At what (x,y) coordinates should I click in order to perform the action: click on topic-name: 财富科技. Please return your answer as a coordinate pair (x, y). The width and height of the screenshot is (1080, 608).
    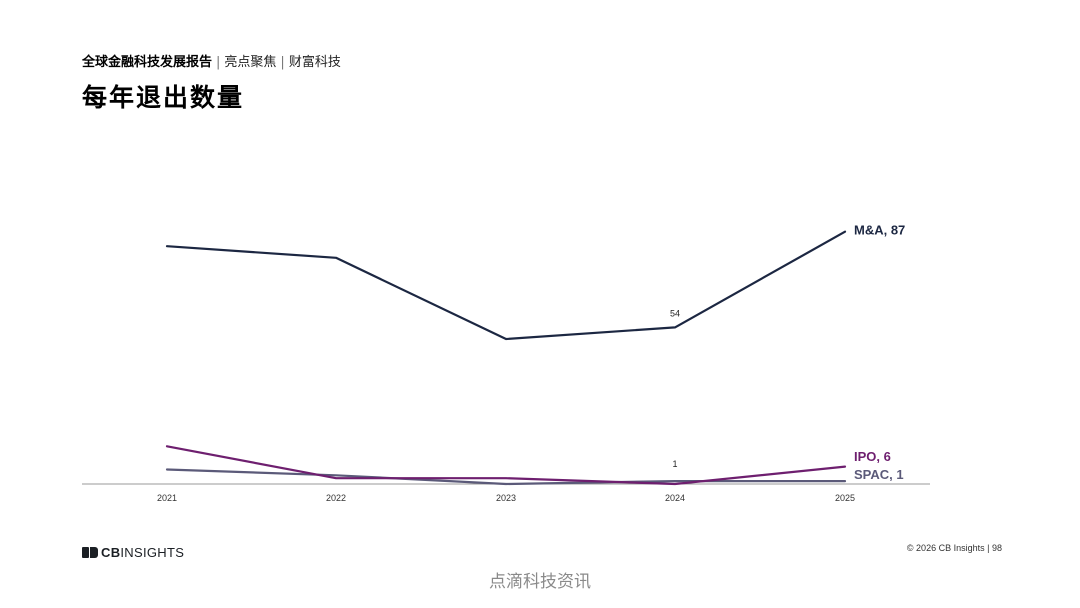
    Looking at the image, I should click on (314, 62).